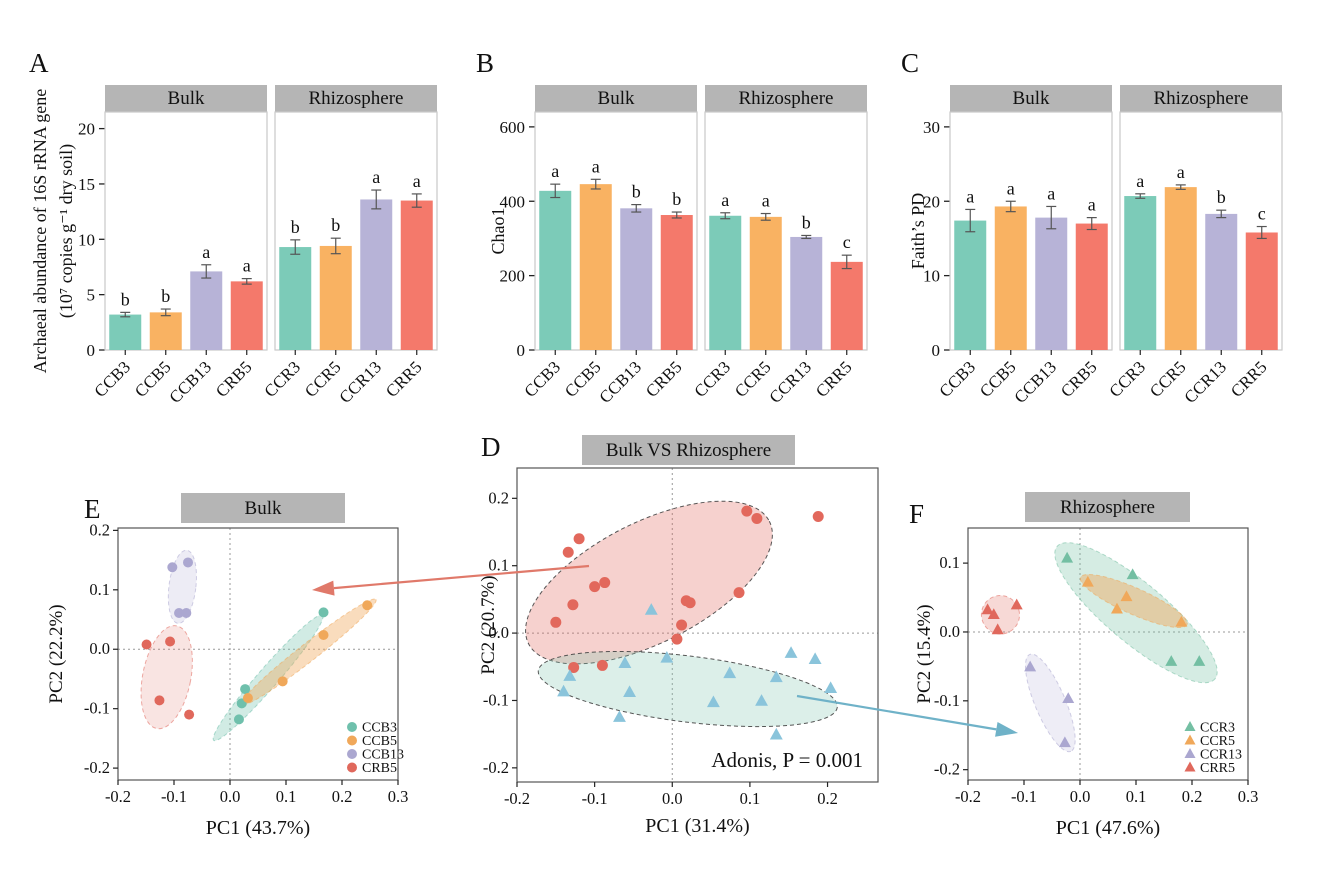 The image size is (1320, 880). I want to click on x-tick-label: 0.2, so click(342, 796).